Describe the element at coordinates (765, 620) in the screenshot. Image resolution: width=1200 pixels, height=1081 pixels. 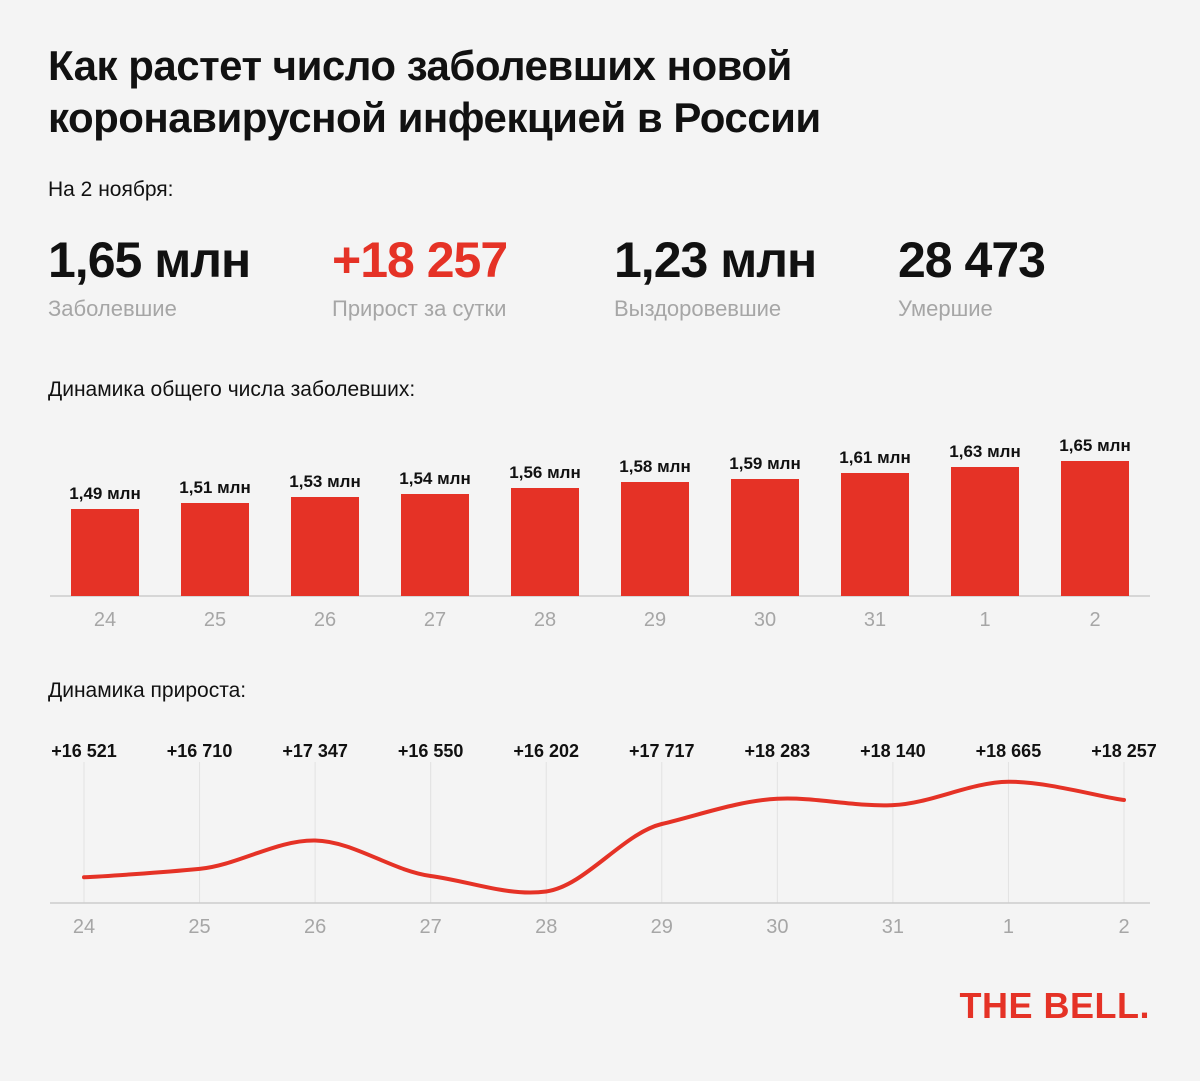
I see `bar-chart-x-tick: 30` at that location.